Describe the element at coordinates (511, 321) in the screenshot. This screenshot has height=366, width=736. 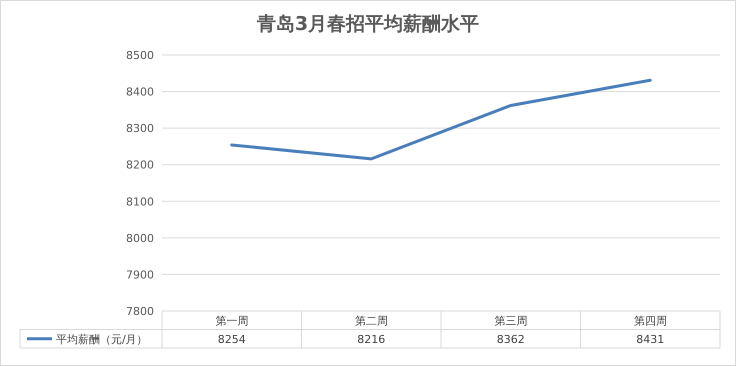
I see `x-tick-label: 第三周` at that location.